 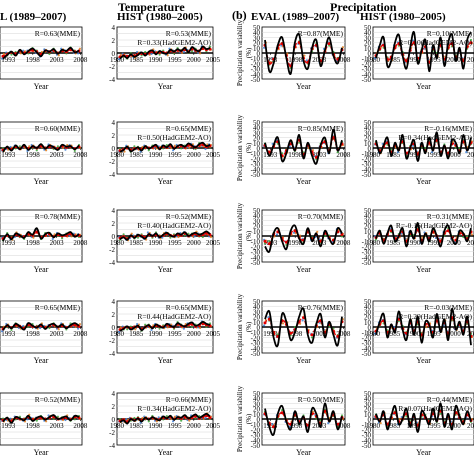 I want to click on row1-precip-hist-ytick-label: -10, so click(x=367, y=59).